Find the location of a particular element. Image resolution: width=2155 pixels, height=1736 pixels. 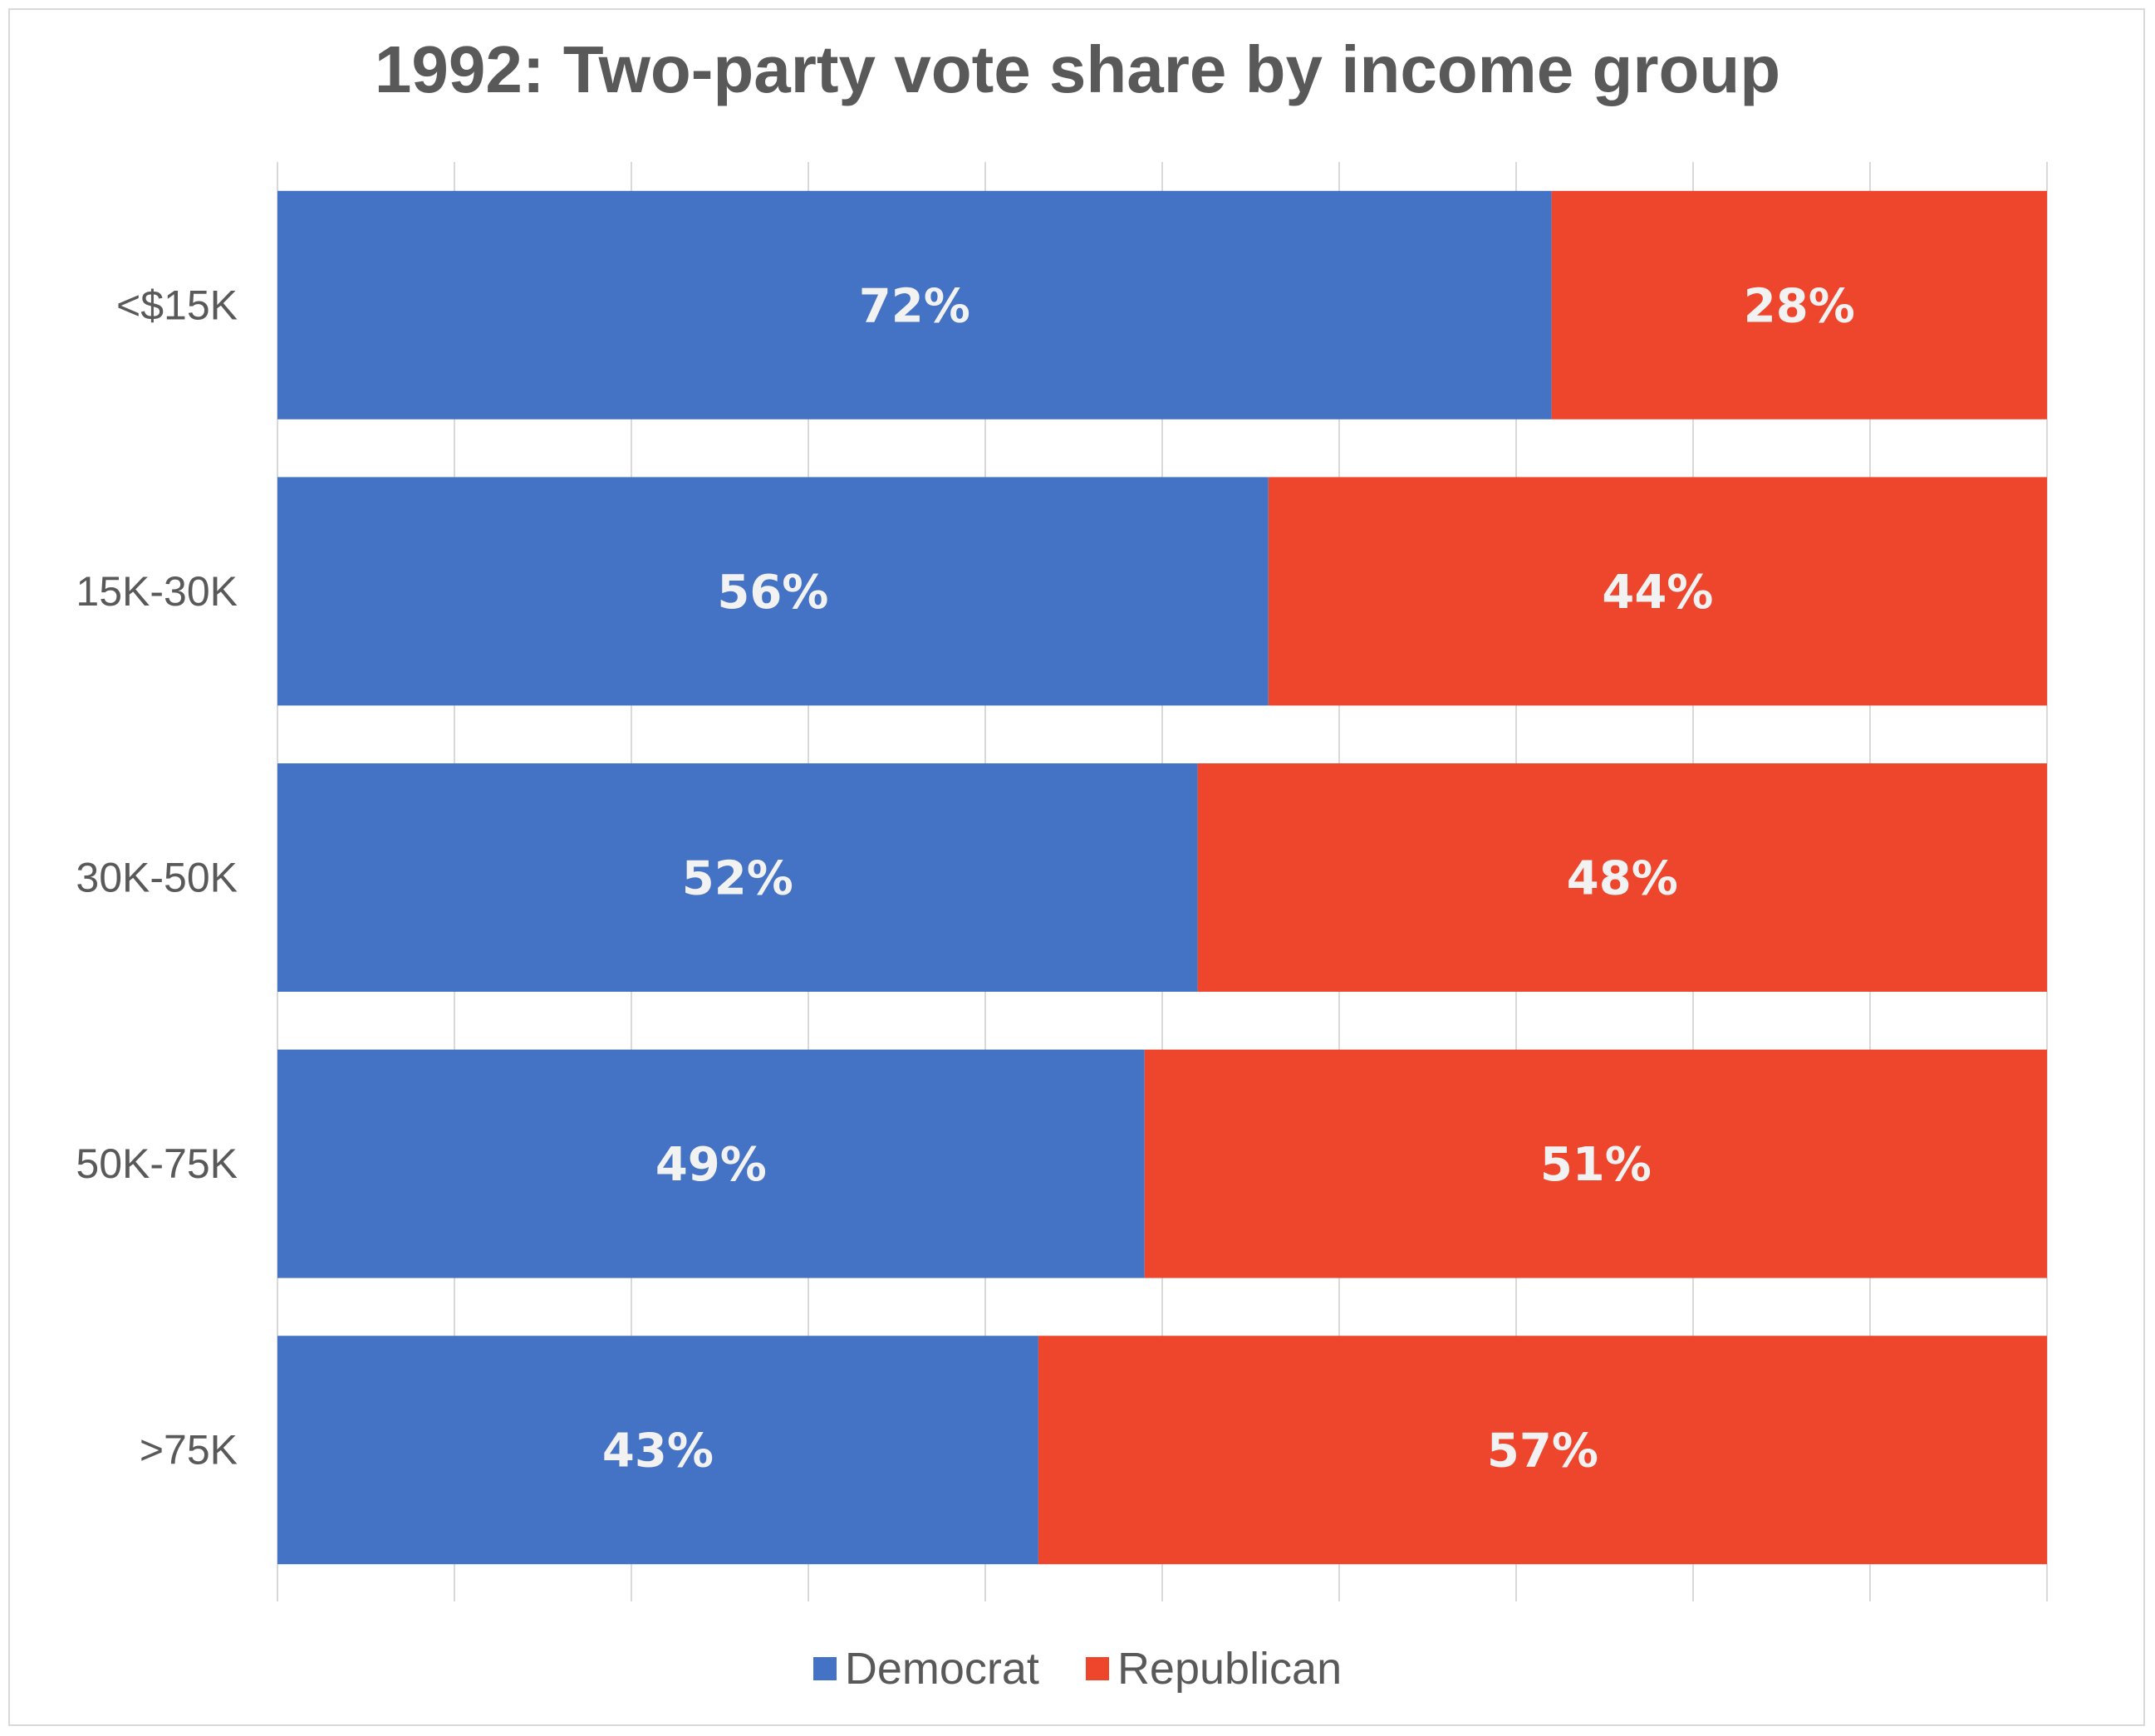

category-label: <$15K is located at coordinates (177, 305).